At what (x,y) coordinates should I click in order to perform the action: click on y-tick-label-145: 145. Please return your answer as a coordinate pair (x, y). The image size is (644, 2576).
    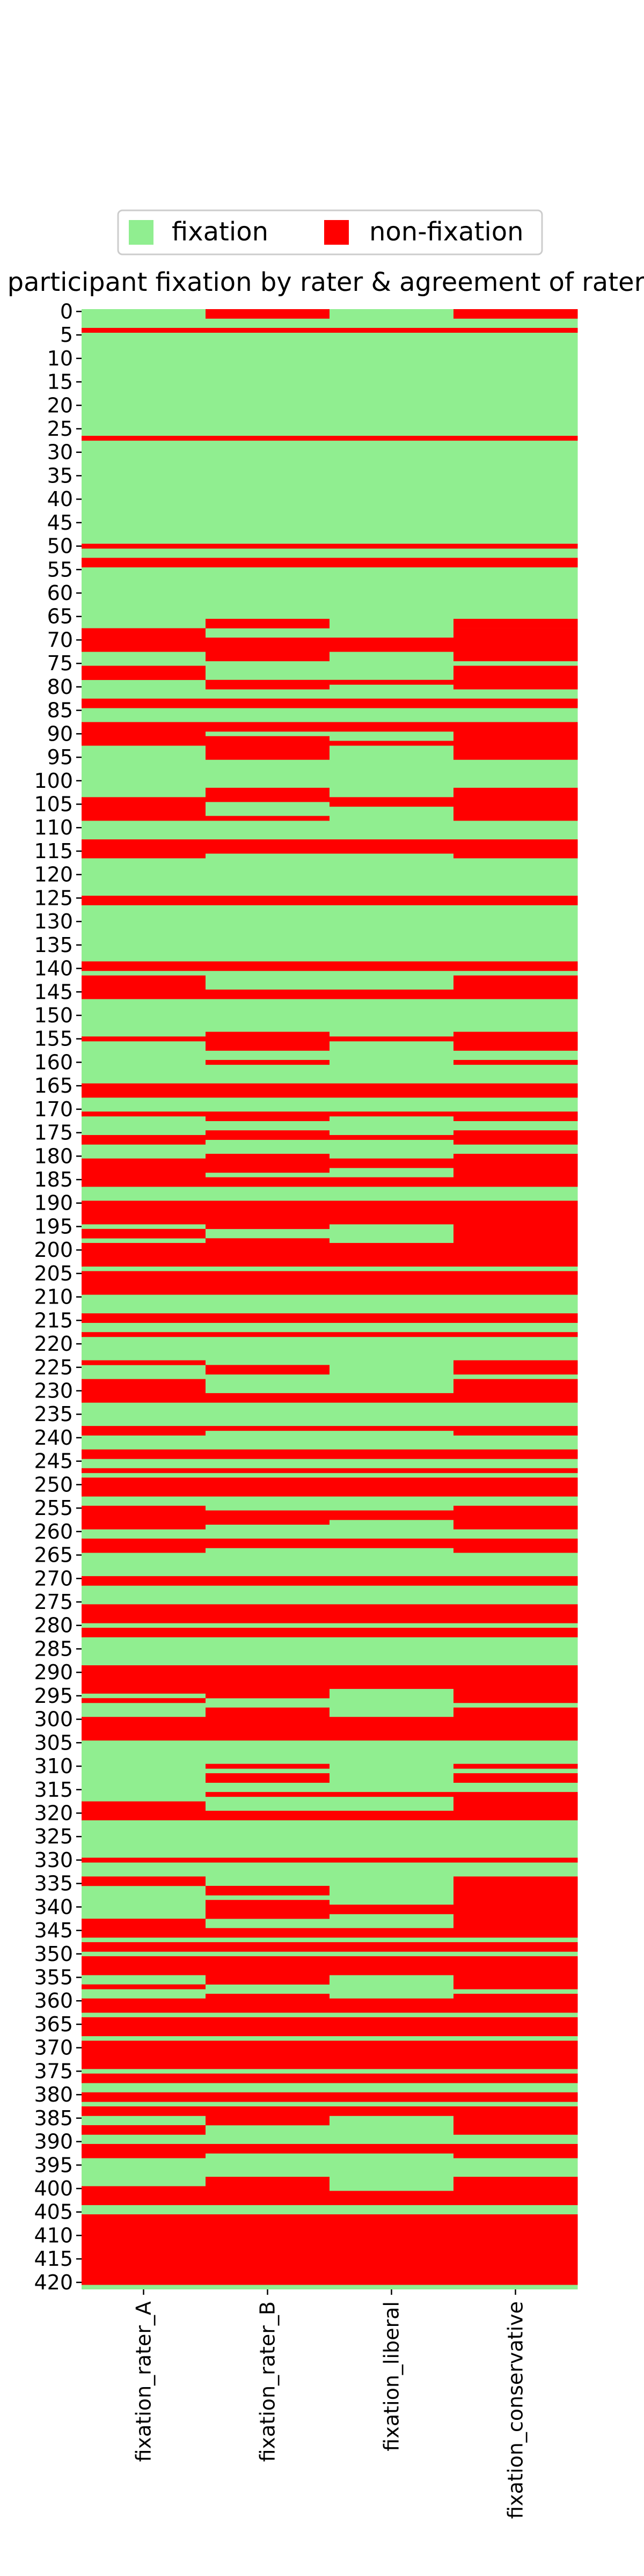
    Looking at the image, I should click on (53, 992).